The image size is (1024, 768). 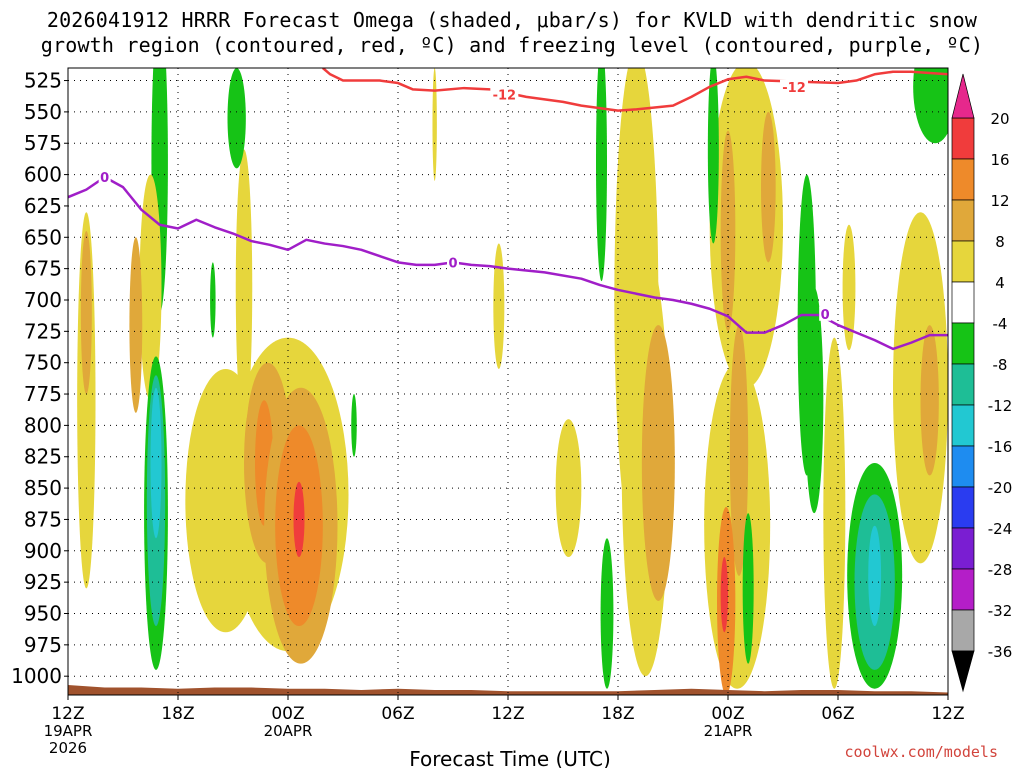 What do you see at coordinates (921, 752) in the screenshot?
I see `watermark: coolwx.com/models` at bounding box center [921, 752].